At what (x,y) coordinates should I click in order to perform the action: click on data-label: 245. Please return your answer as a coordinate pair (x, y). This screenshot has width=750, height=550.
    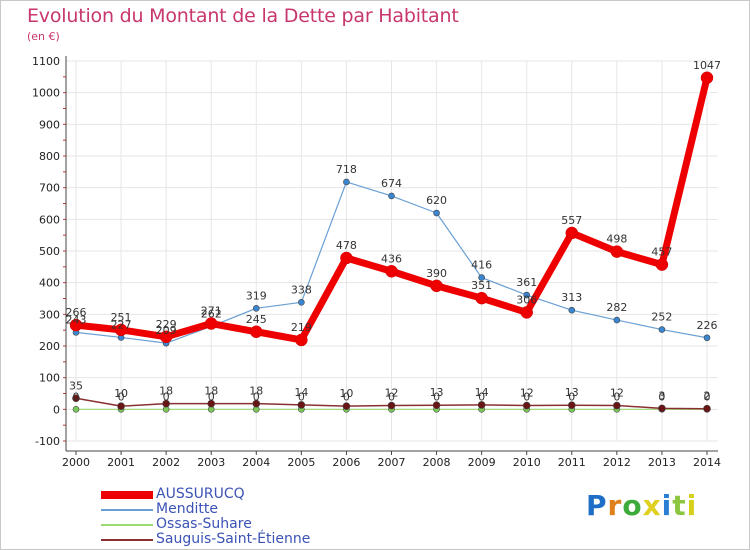
    Looking at the image, I should click on (256, 319).